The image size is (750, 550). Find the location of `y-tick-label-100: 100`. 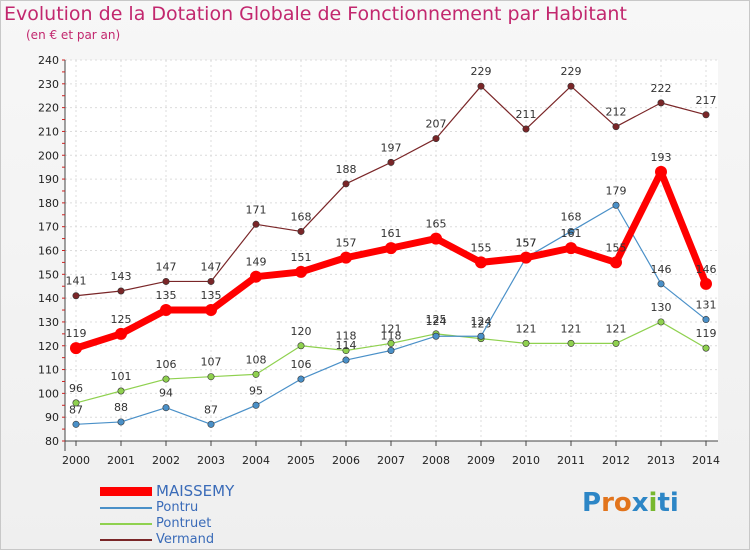

y-tick-label-100: 100 is located at coordinates (48, 393).